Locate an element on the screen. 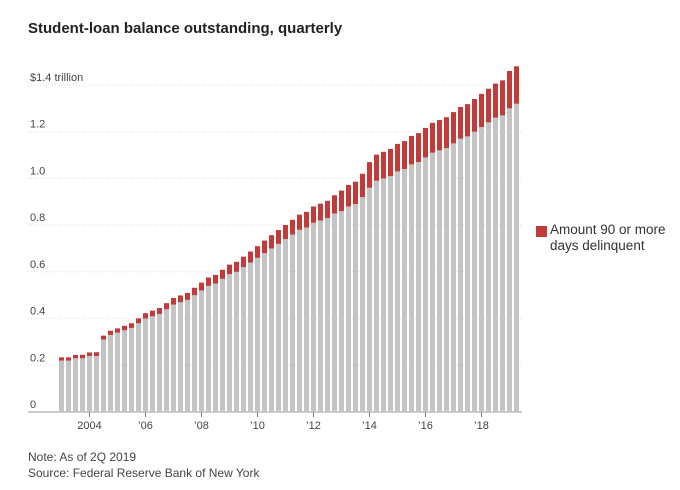 The height and width of the screenshot is (490, 680). chart-source: Source: Federal Reserve Bank of New York is located at coordinates (144, 473).